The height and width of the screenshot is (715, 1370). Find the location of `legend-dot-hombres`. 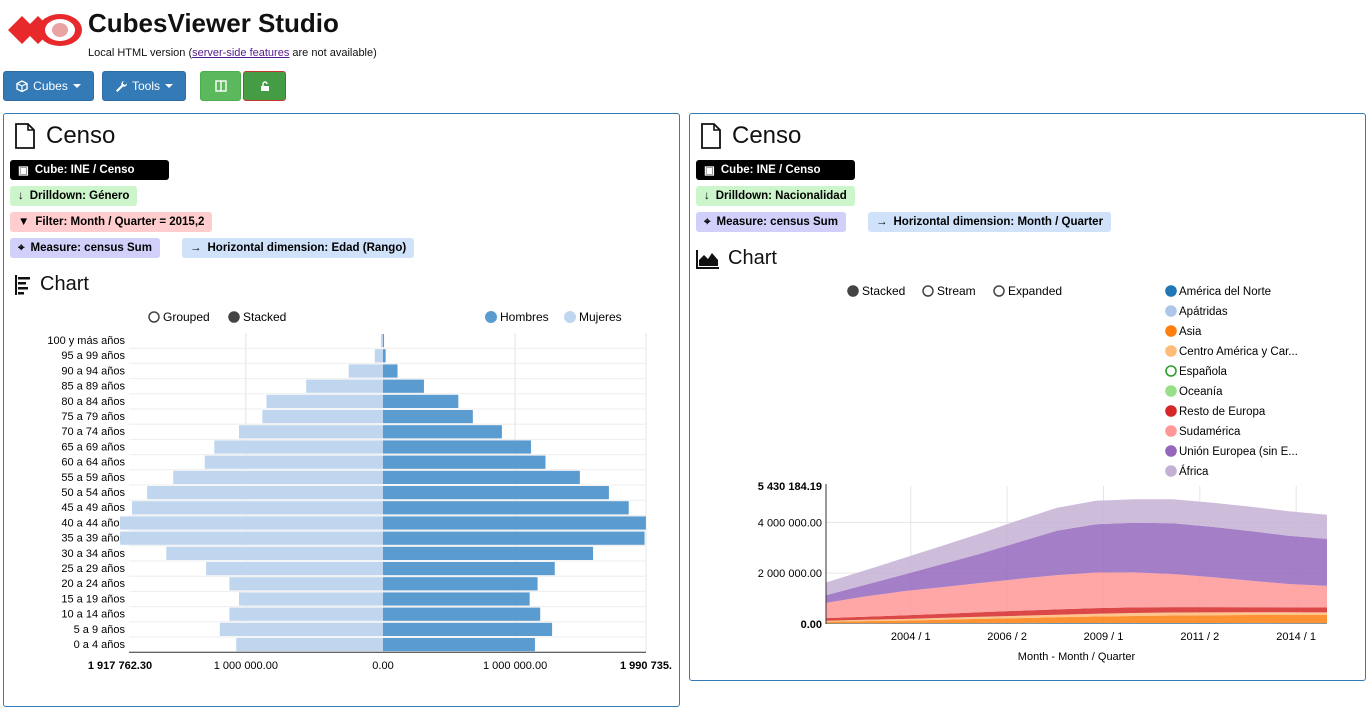

legend-dot-hombres is located at coordinates (491, 317).